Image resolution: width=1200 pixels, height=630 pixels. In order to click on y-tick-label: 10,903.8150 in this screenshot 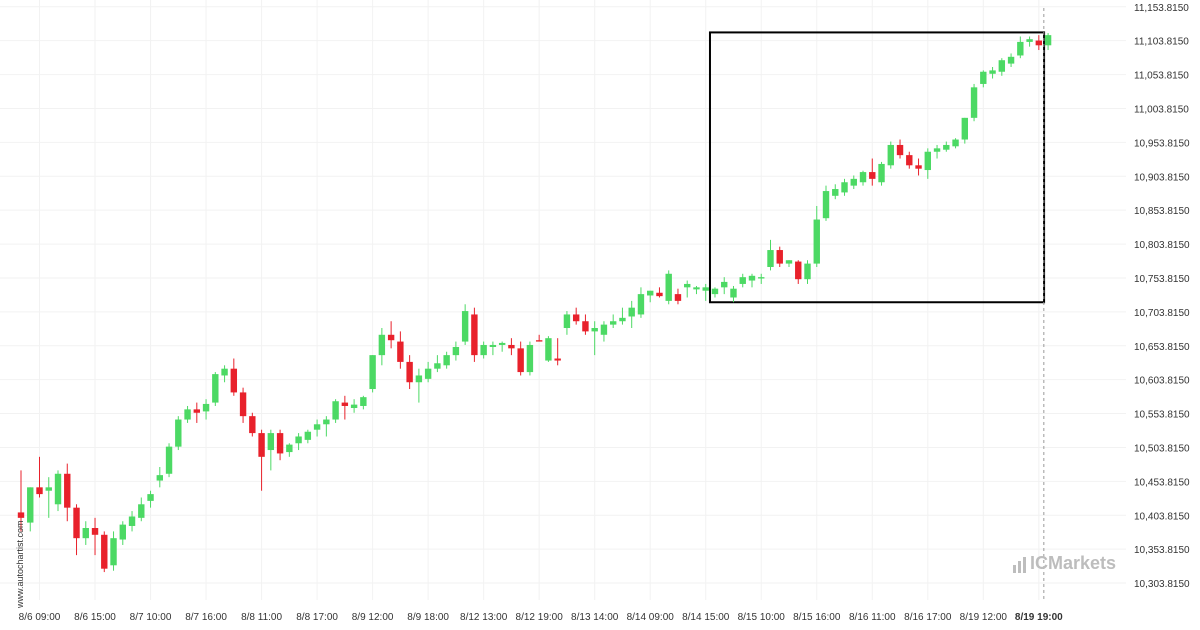, I will do `click(1162, 177)`.